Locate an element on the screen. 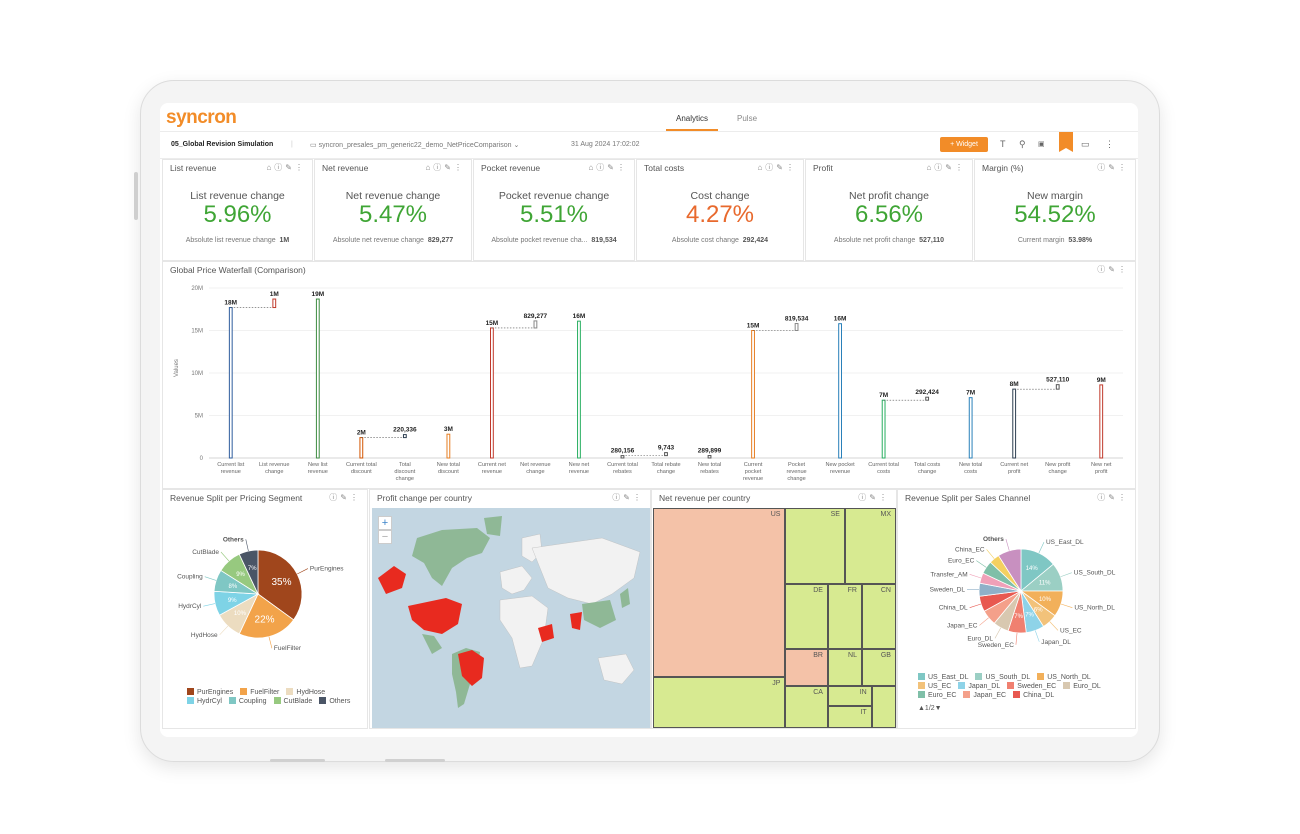  legend-item: China_DL is located at coordinates (1033, 695).